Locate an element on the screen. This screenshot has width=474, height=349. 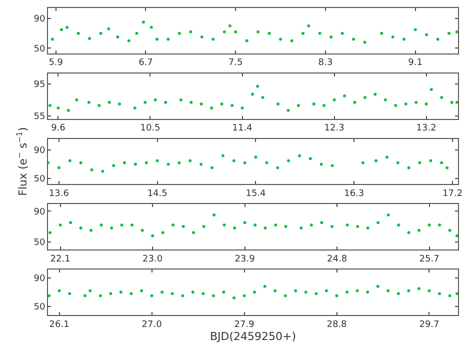
x-tick-label: 22.1 is located at coordinates (60, 259).